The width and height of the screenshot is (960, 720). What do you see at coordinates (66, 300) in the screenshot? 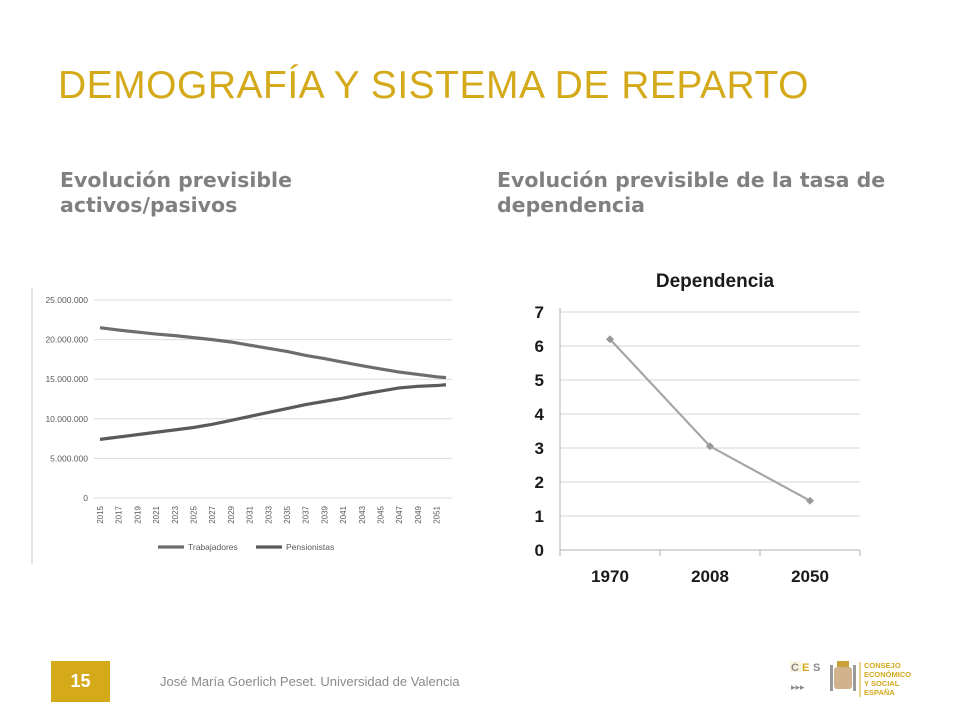
I see `chart1-y-tick: 25.000.000` at bounding box center [66, 300].